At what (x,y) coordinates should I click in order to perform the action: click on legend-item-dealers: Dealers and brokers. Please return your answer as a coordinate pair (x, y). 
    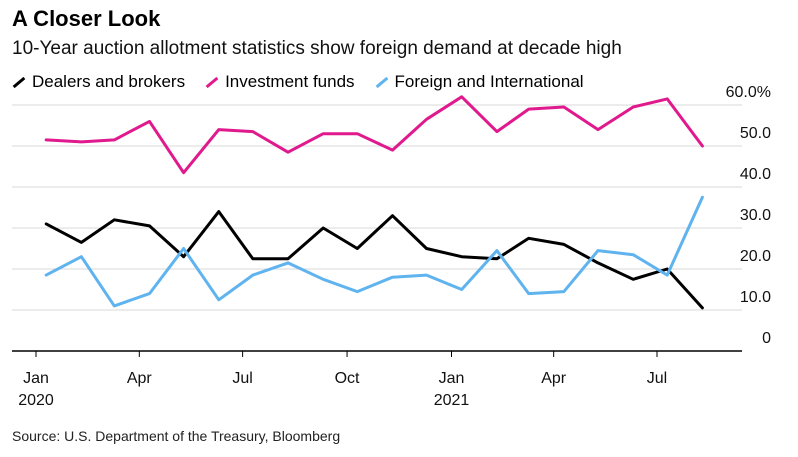
    Looking at the image, I should click on (98, 82).